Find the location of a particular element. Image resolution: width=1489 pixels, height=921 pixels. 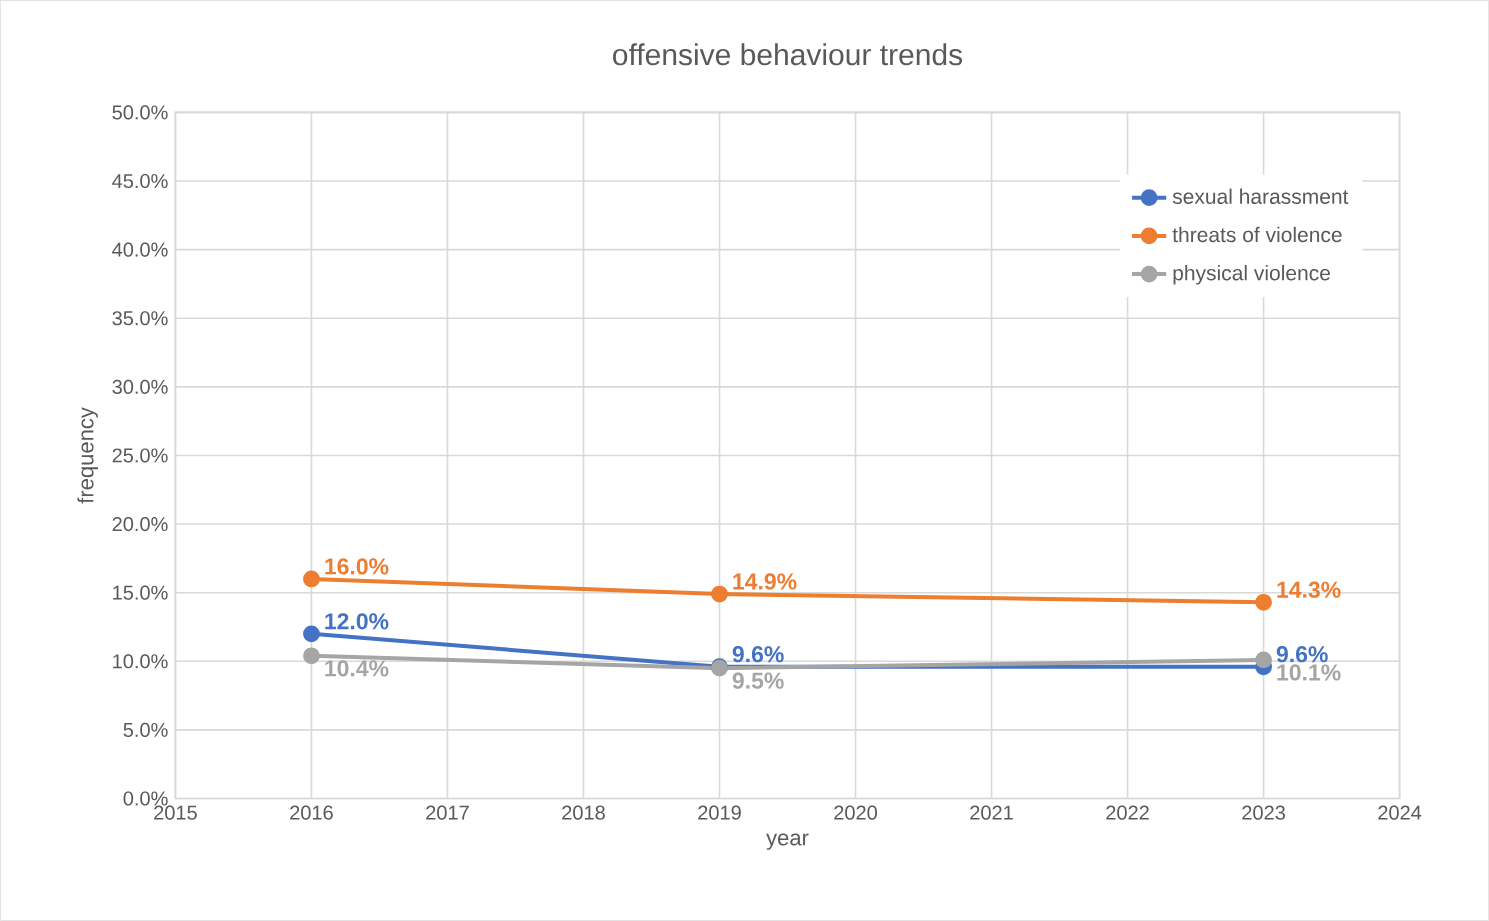

legend-label: threats of violence is located at coordinates (1257, 234).